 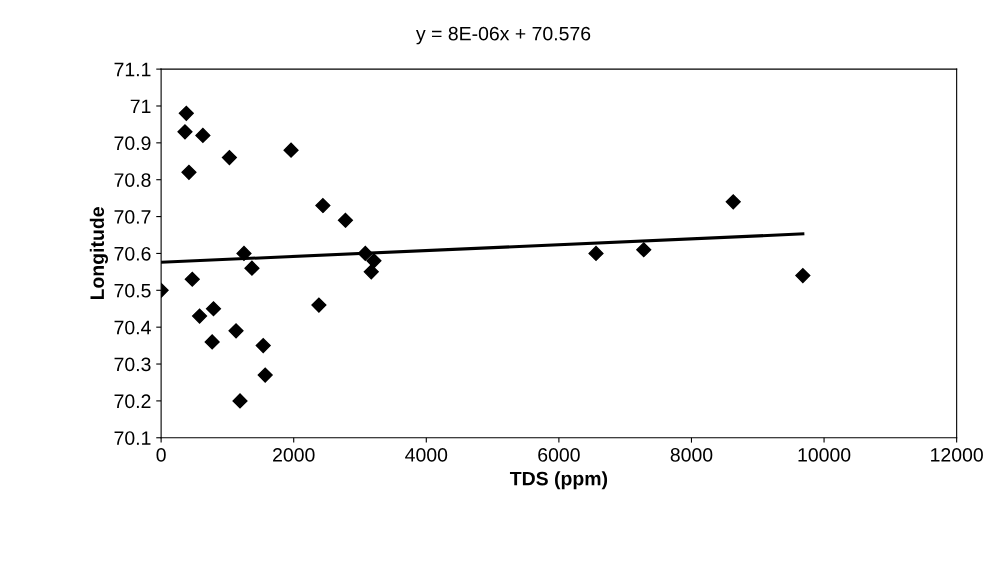 I want to click on y-tick-label: 71.1, so click(x=132, y=69).